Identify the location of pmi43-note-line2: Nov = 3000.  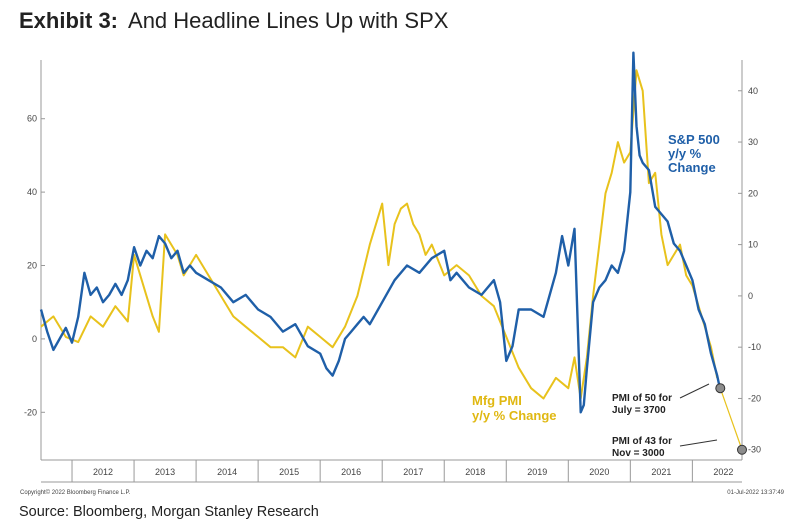
(638, 453).